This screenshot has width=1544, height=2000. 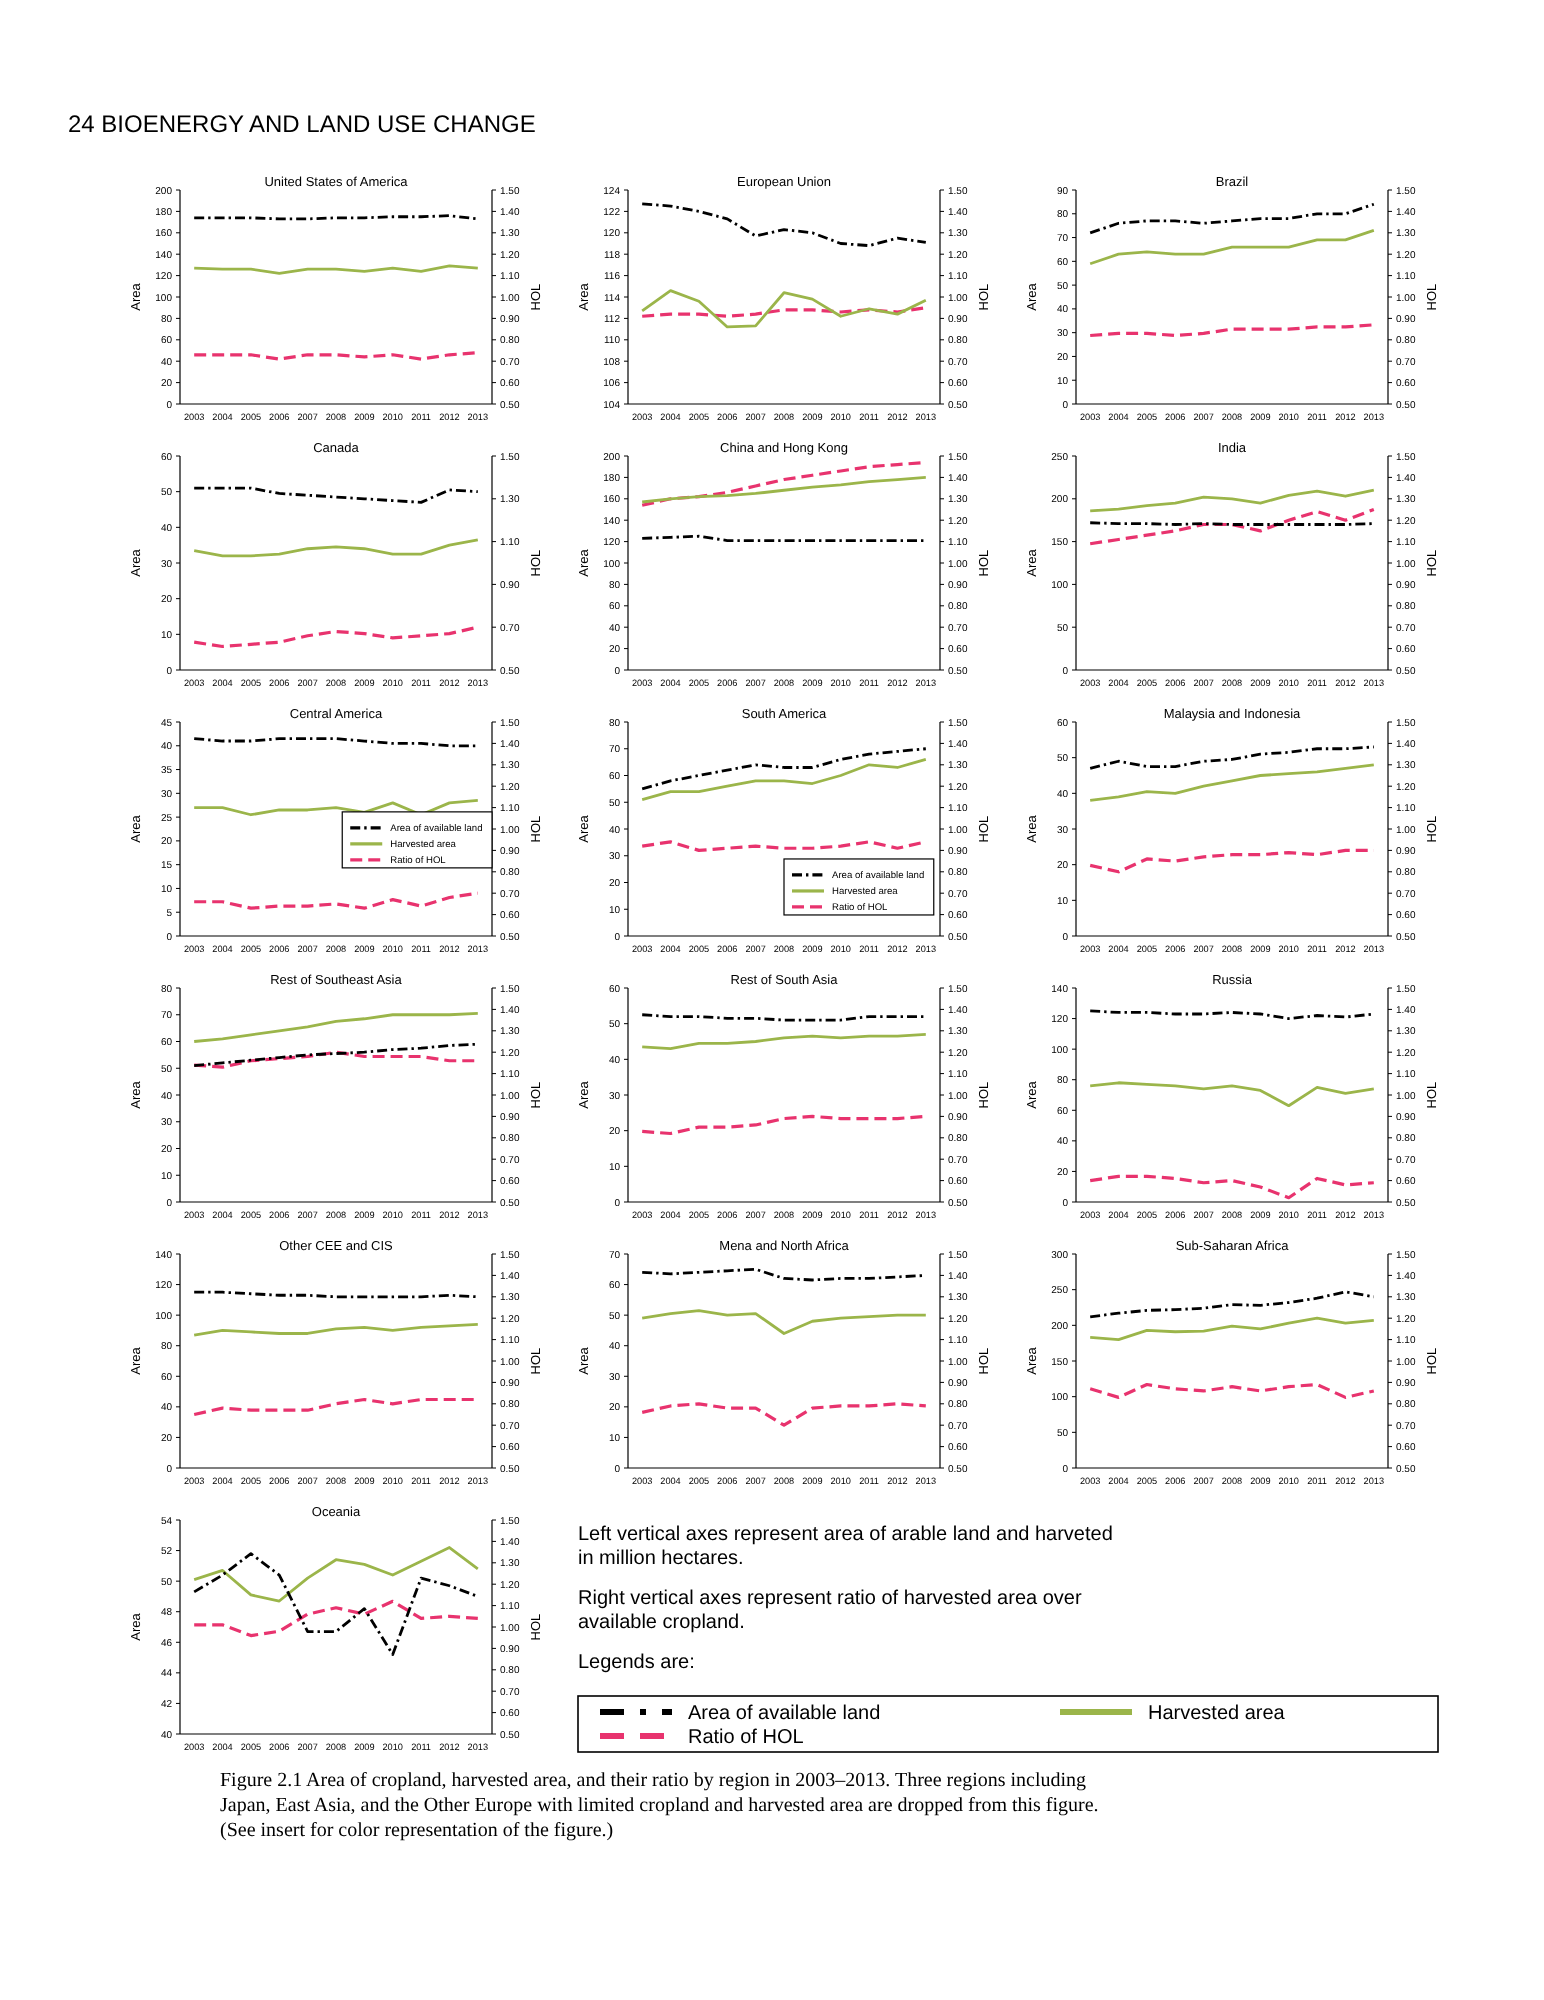 What do you see at coordinates (784, 1714) in the screenshot?
I see `legend-label: Area of available land` at bounding box center [784, 1714].